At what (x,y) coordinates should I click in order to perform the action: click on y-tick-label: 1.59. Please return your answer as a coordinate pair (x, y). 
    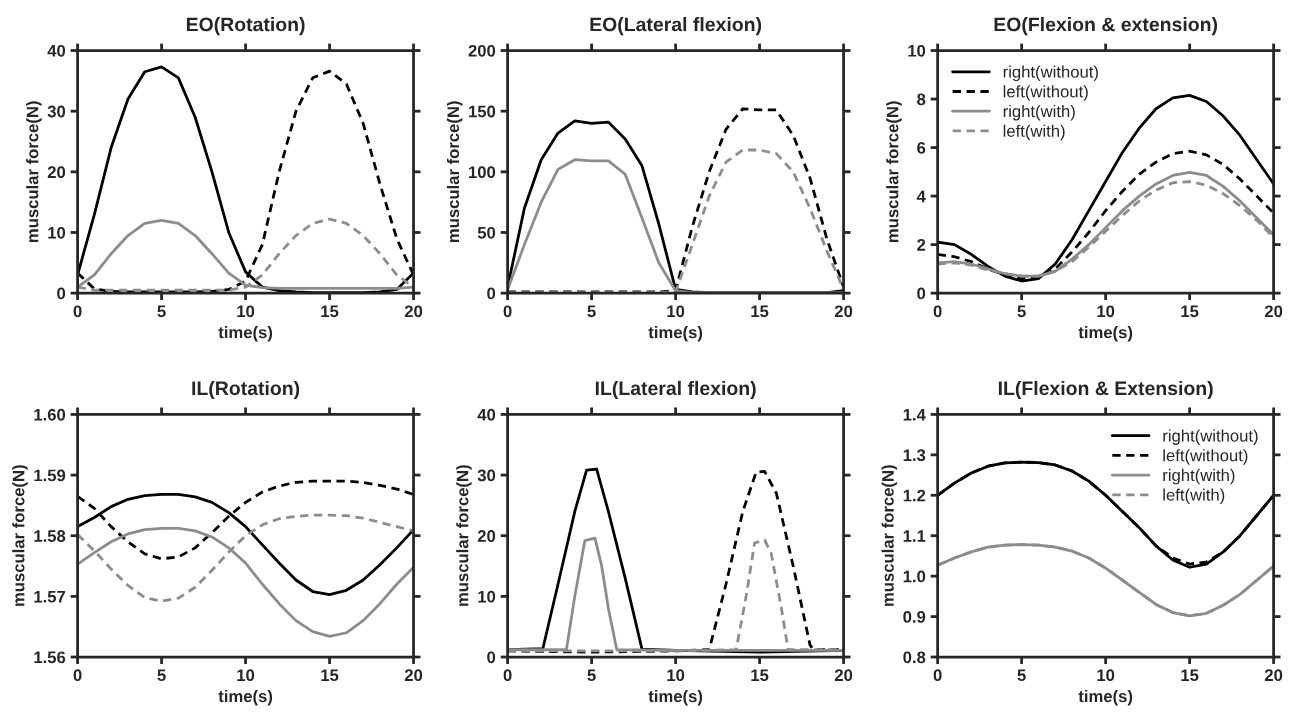
    Looking at the image, I should click on (50, 475).